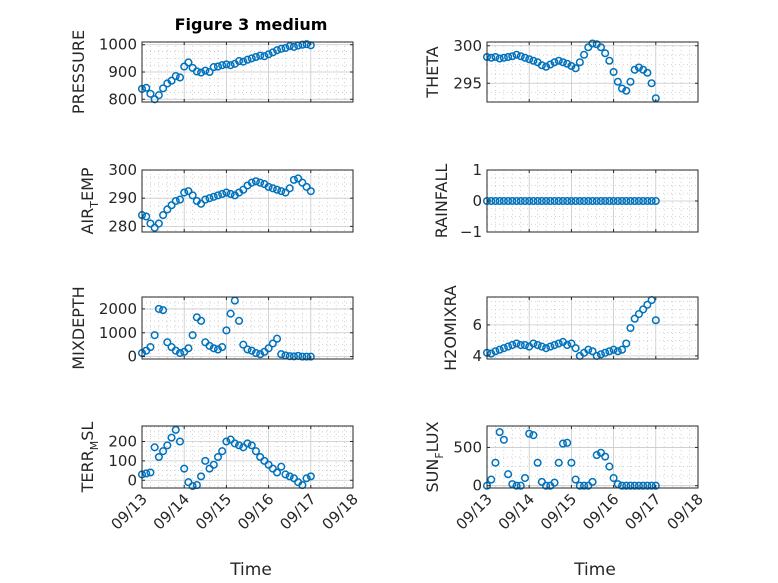 This screenshot has height=583, width=778. What do you see at coordinates (571, 459) in the screenshot?
I see `data-series` at bounding box center [571, 459].